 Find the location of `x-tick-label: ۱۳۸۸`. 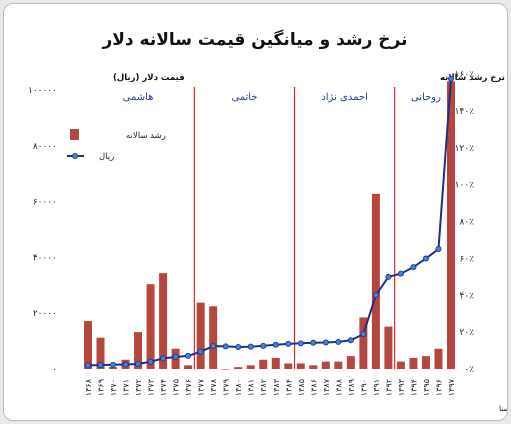

x-tick-label: ۱۳۸۸ is located at coordinates (338, 387).